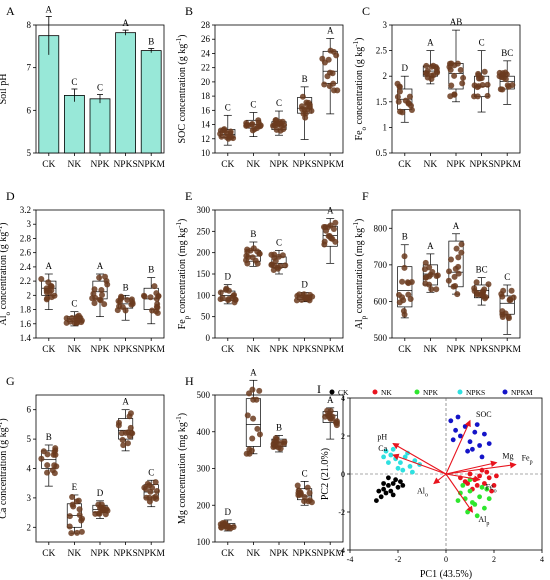 This screenshot has height=580, width=550. I want to click on panel-B-ytick-label: 24, so click(206, 53).